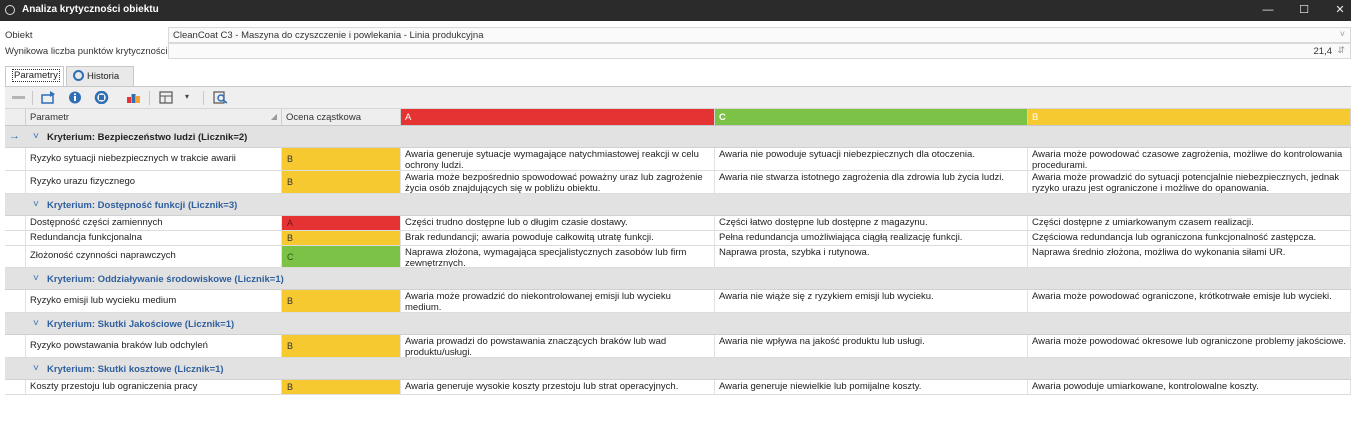  I want to click on link-icon, so click(18, 97).